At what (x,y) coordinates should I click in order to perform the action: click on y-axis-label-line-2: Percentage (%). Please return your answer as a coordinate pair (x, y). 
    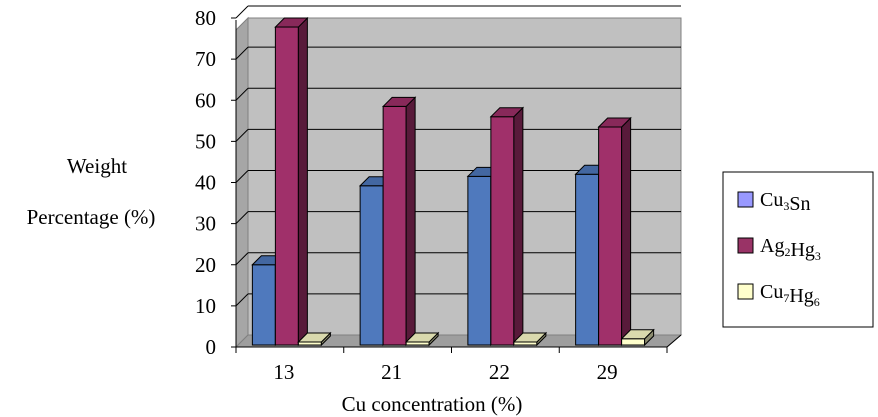
    Looking at the image, I should click on (91, 217).